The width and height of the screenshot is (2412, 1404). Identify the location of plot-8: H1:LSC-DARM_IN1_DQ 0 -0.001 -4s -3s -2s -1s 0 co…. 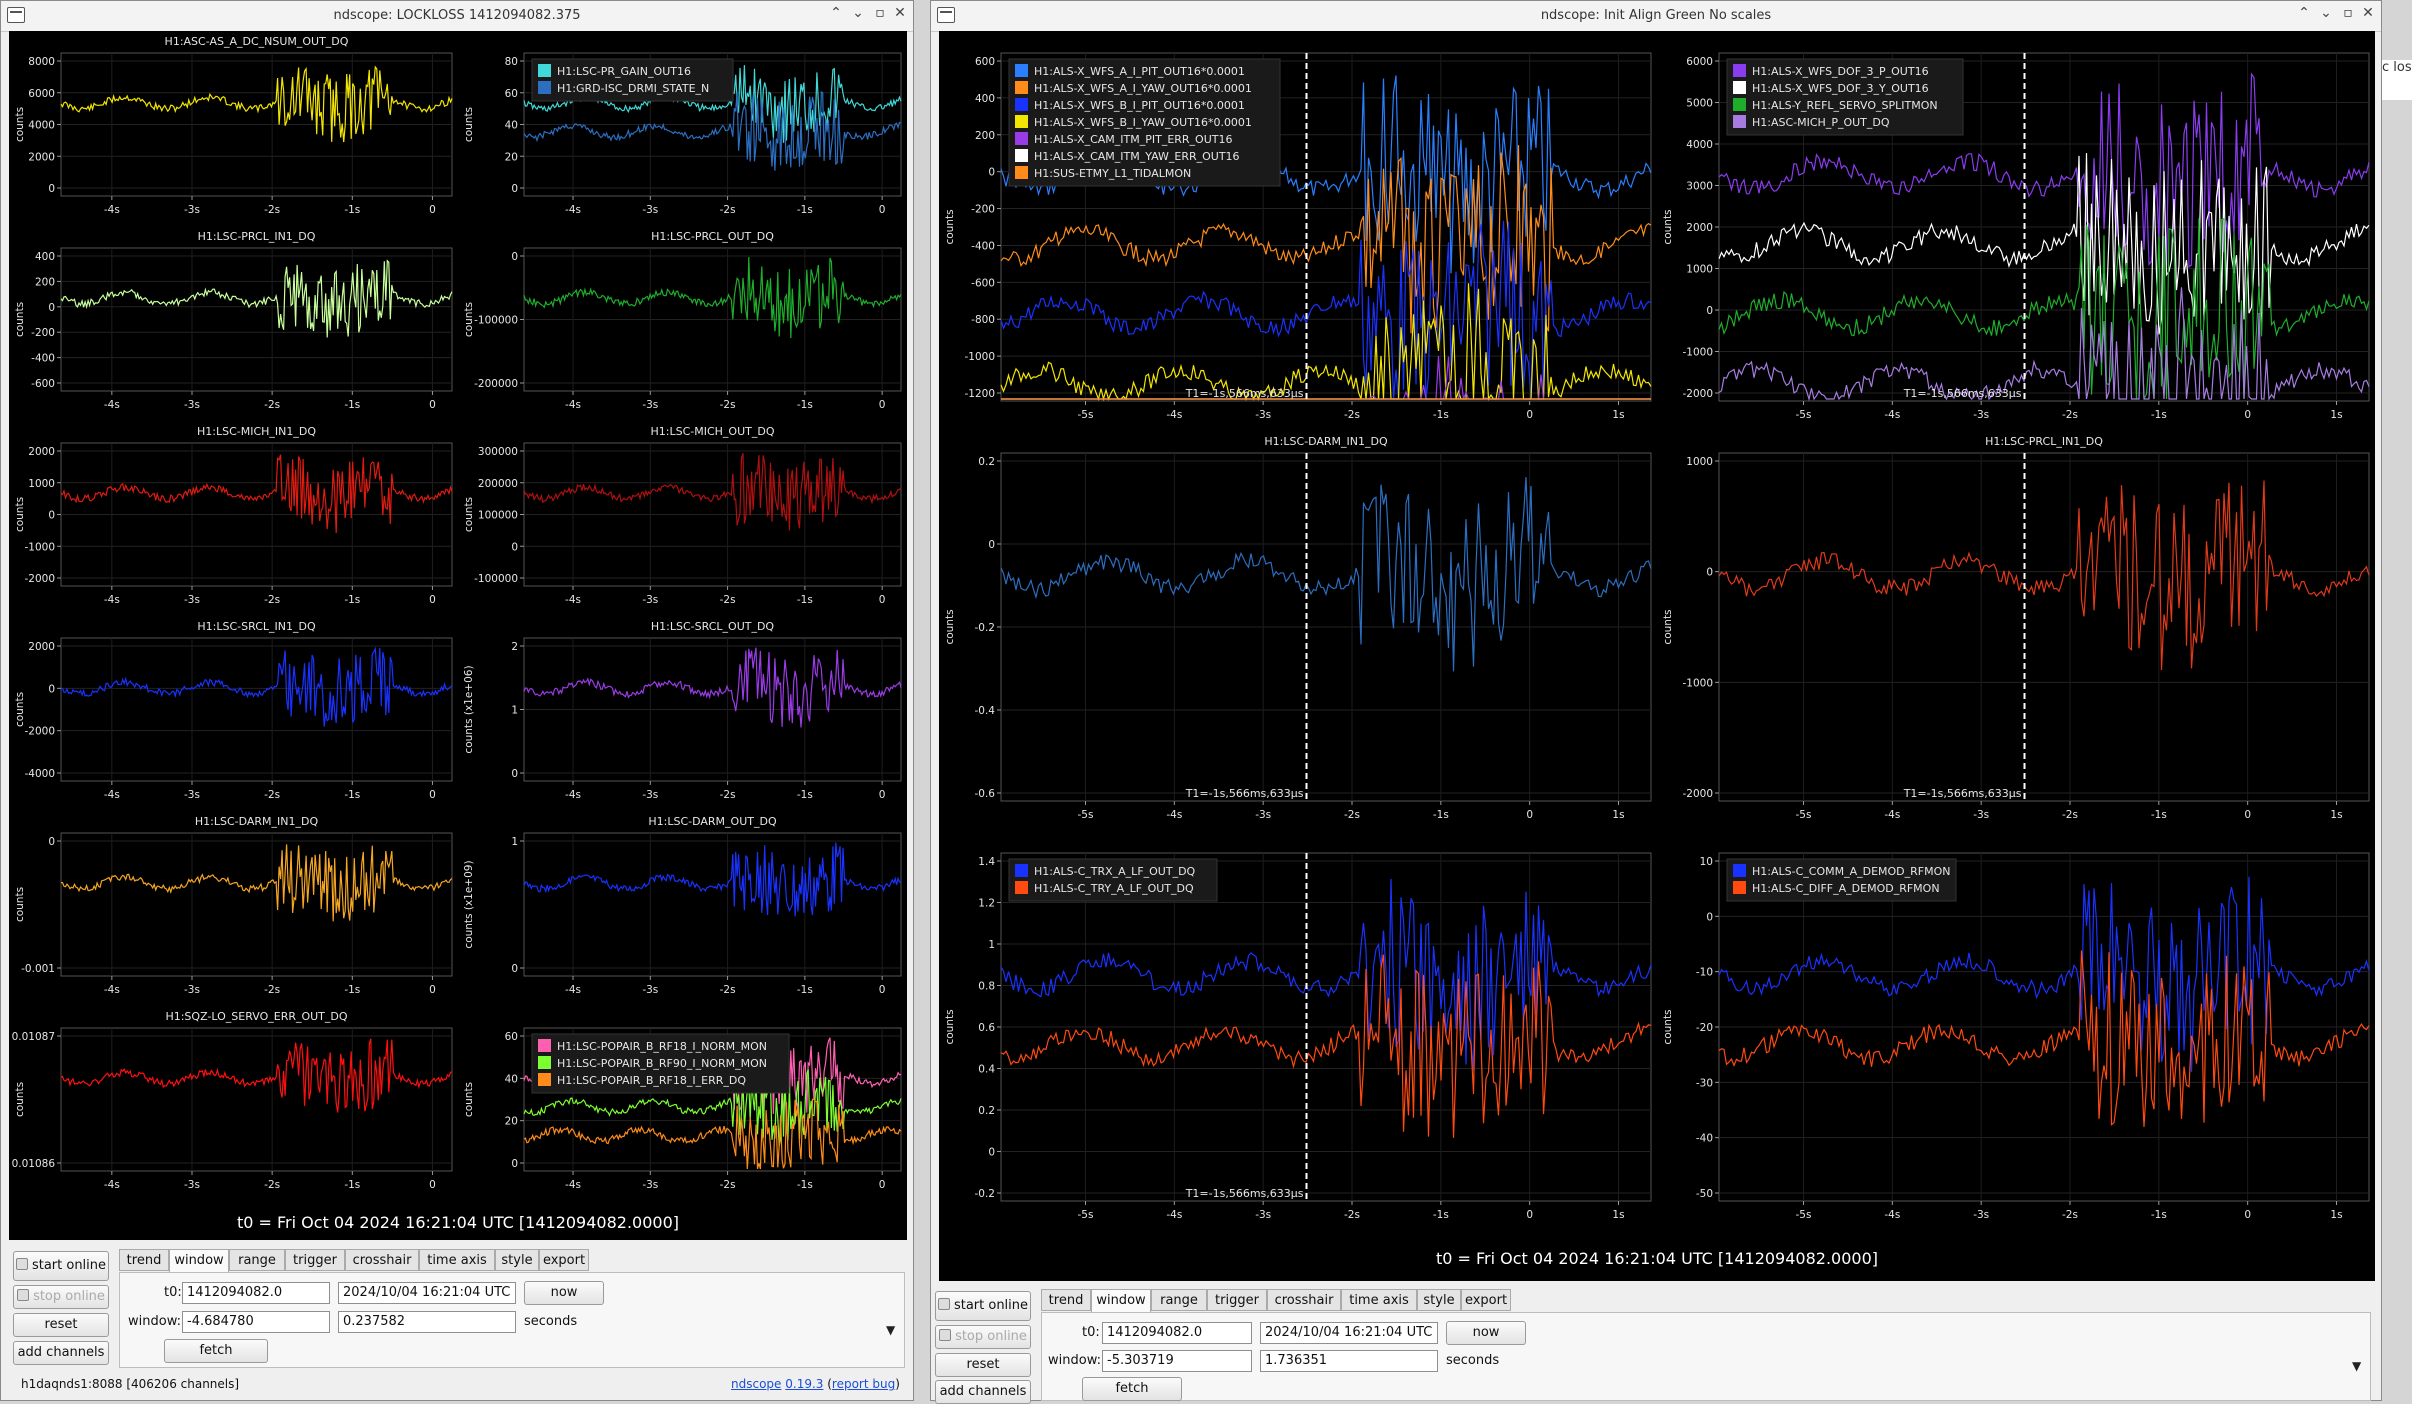
(233, 905).